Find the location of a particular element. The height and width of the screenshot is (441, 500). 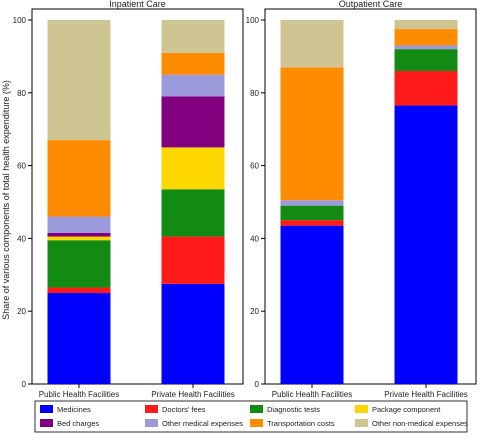

legend-item-bed-charges: Bed charges is located at coordinates (69, 423).